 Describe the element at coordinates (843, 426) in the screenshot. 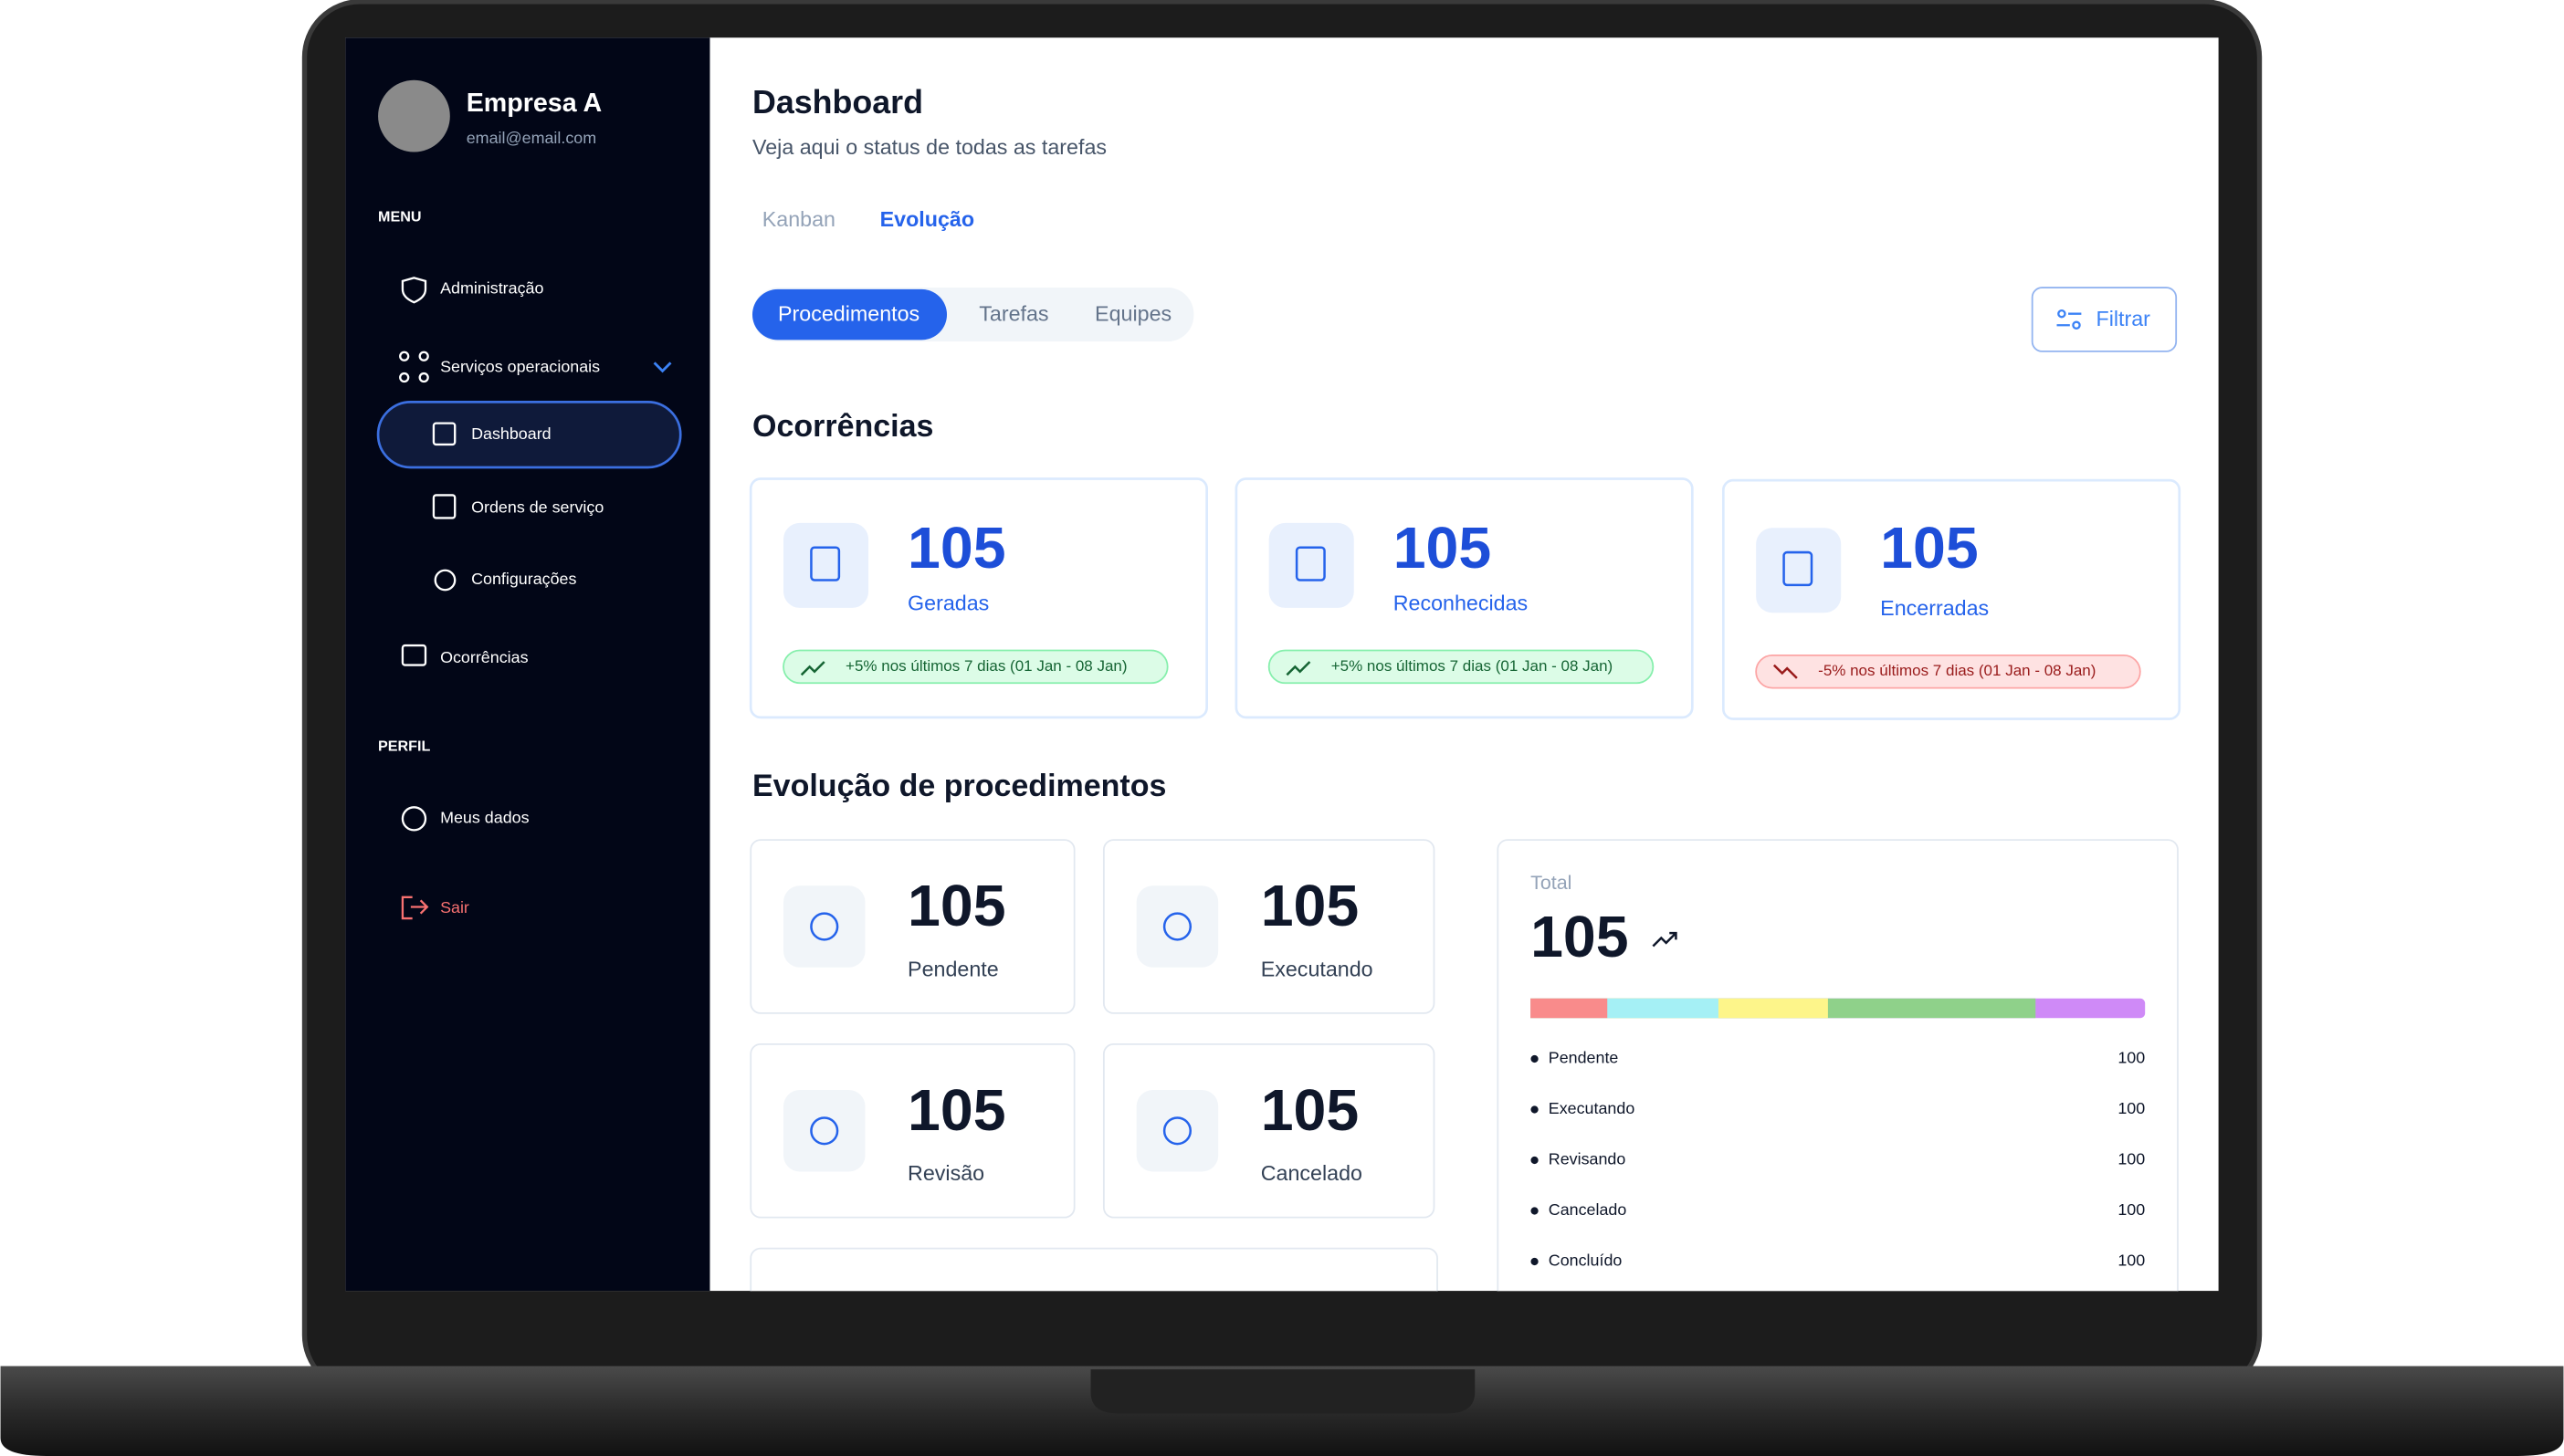

I see `section-title: Ocorrências` at that location.